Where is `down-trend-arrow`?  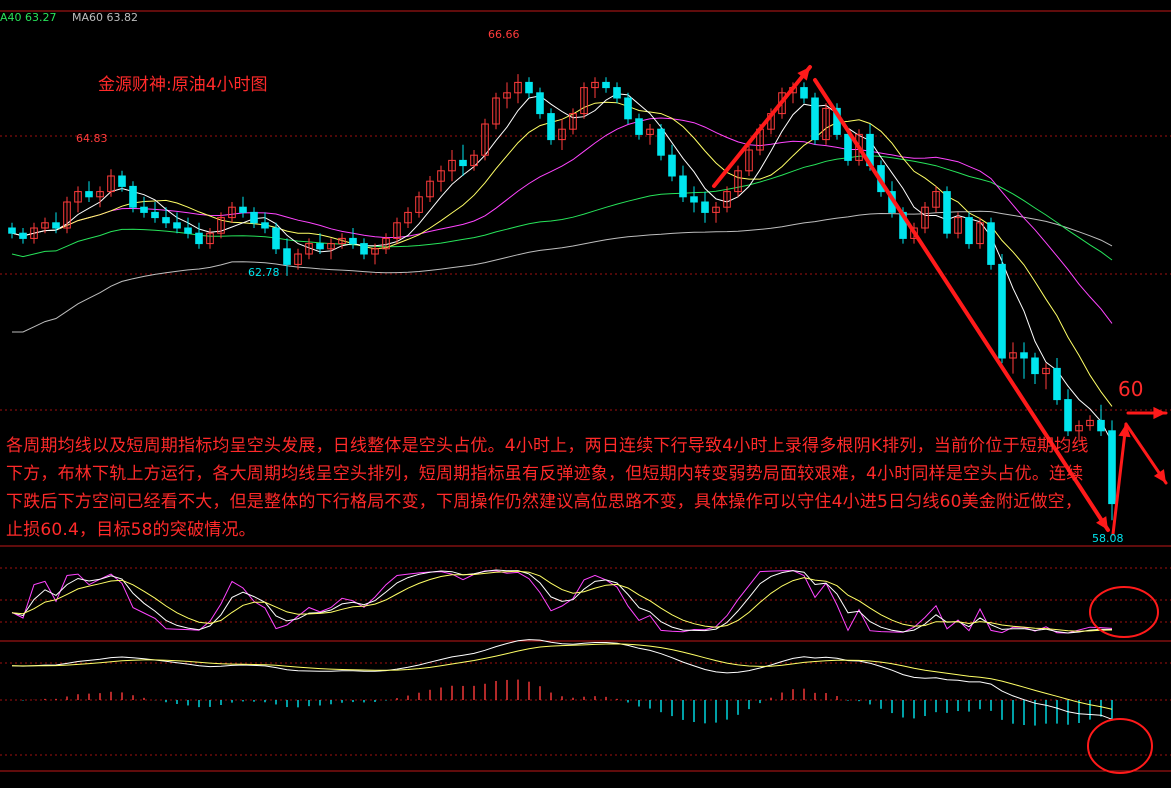
down-trend-arrow is located at coordinates (961, 305).